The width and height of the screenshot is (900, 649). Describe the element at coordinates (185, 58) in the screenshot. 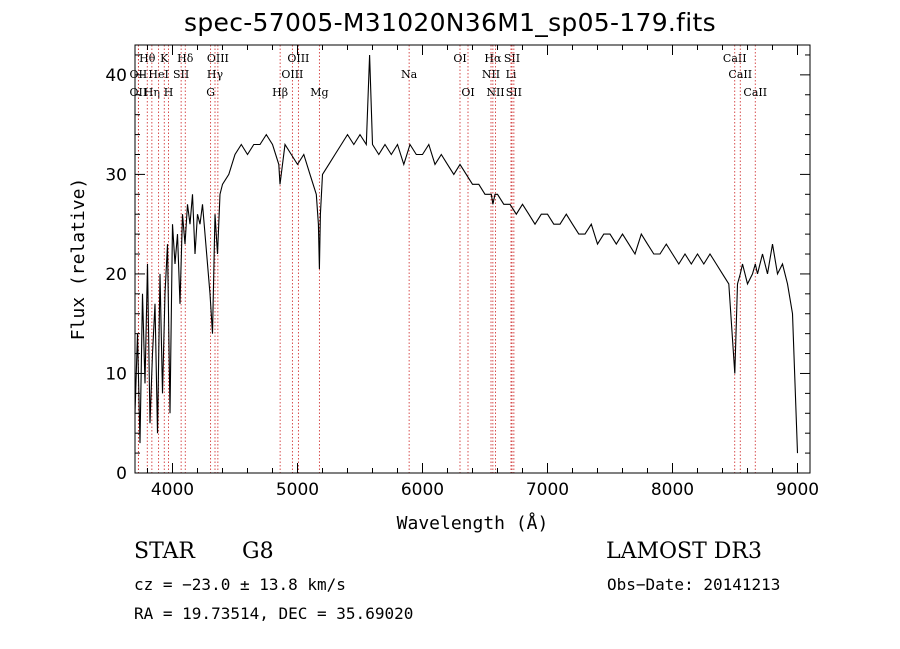

I see `line-label-8: Hδ` at that location.